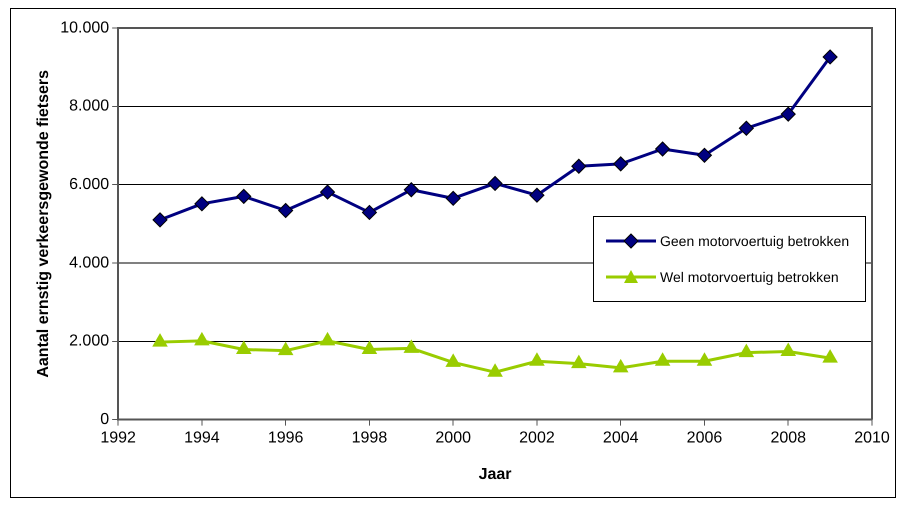 The width and height of the screenshot is (906, 506). What do you see at coordinates (749, 276) in the screenshot?
I see `legend-label: Wel motorvoertuig betrokken` at bounding box center [749, 276].